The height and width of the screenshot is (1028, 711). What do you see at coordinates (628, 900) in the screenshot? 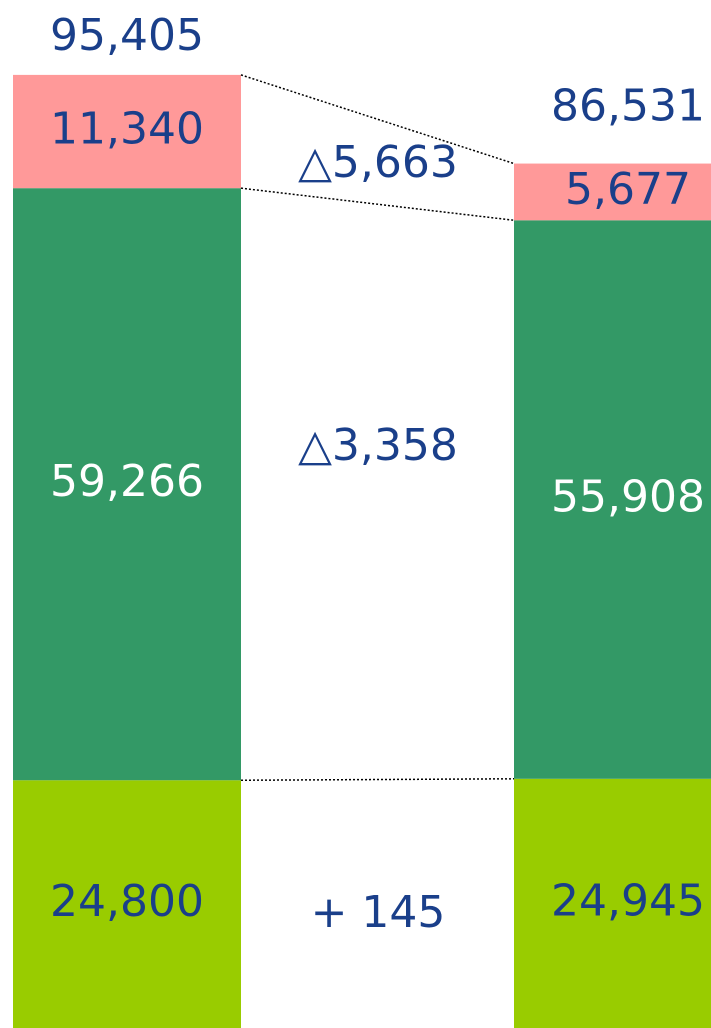
I see `value-label: 24,945` at bounding box center [628, 900].